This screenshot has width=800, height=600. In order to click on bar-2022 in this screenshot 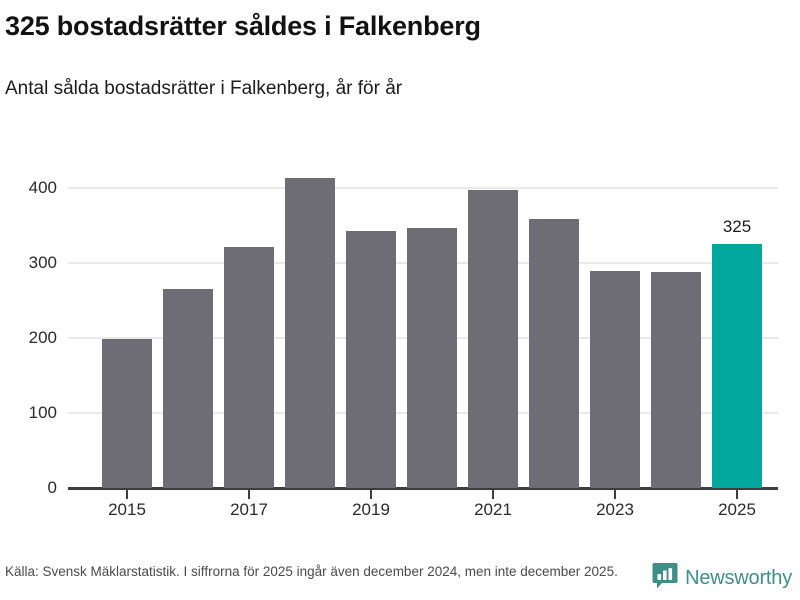, I will do `click(554, 353)`.